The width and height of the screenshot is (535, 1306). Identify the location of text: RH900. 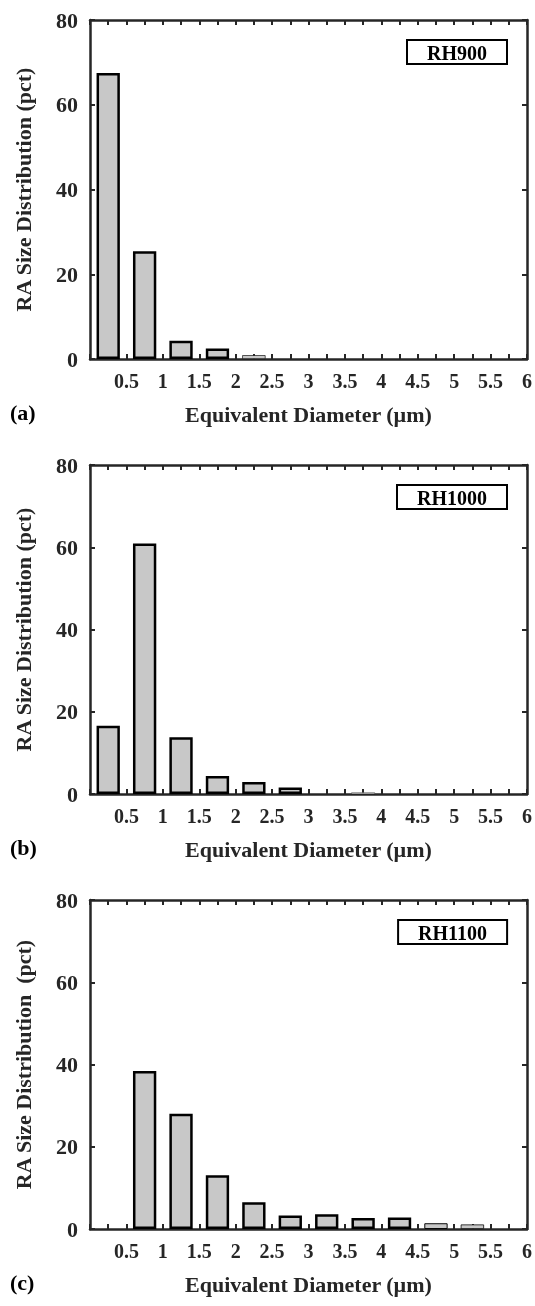
(457, 53).